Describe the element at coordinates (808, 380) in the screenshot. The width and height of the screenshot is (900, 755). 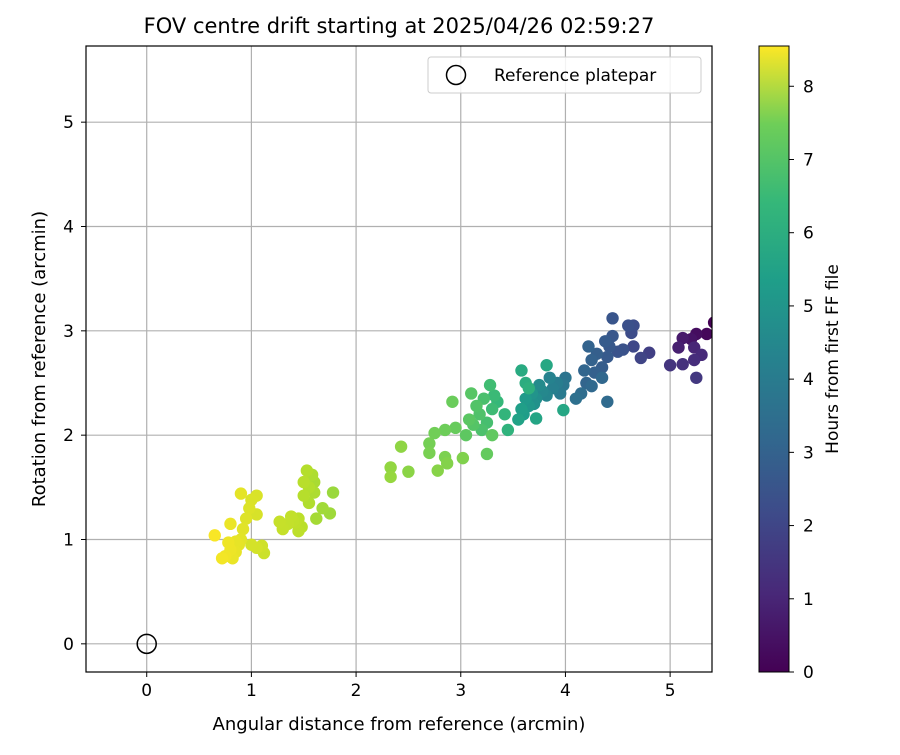
I see `colorbar-tick-label: 4` at that location.